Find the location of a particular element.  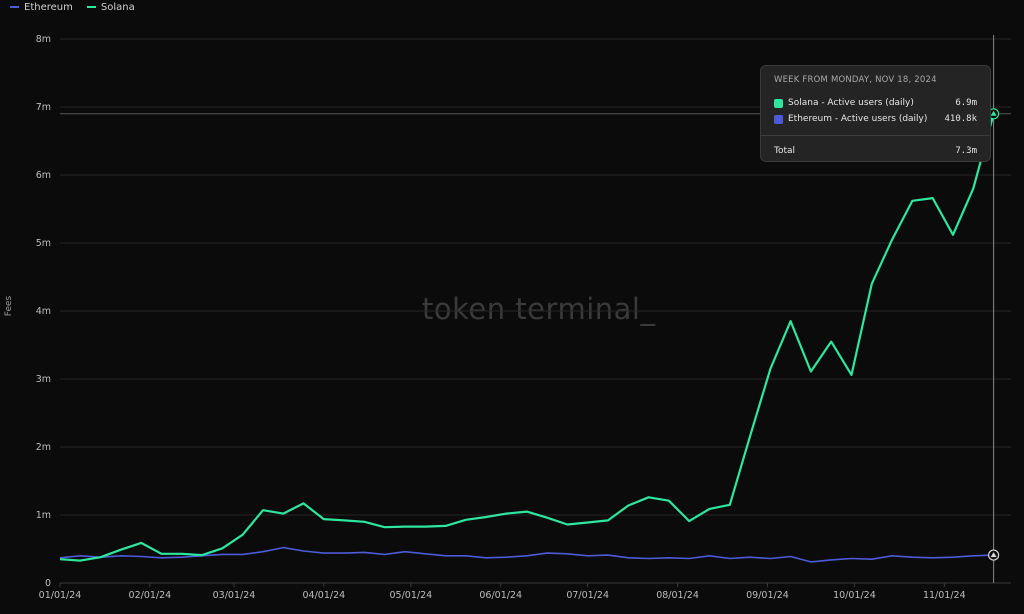

x-tick-label: 08/01/24 is located at coordinates (677, 595).